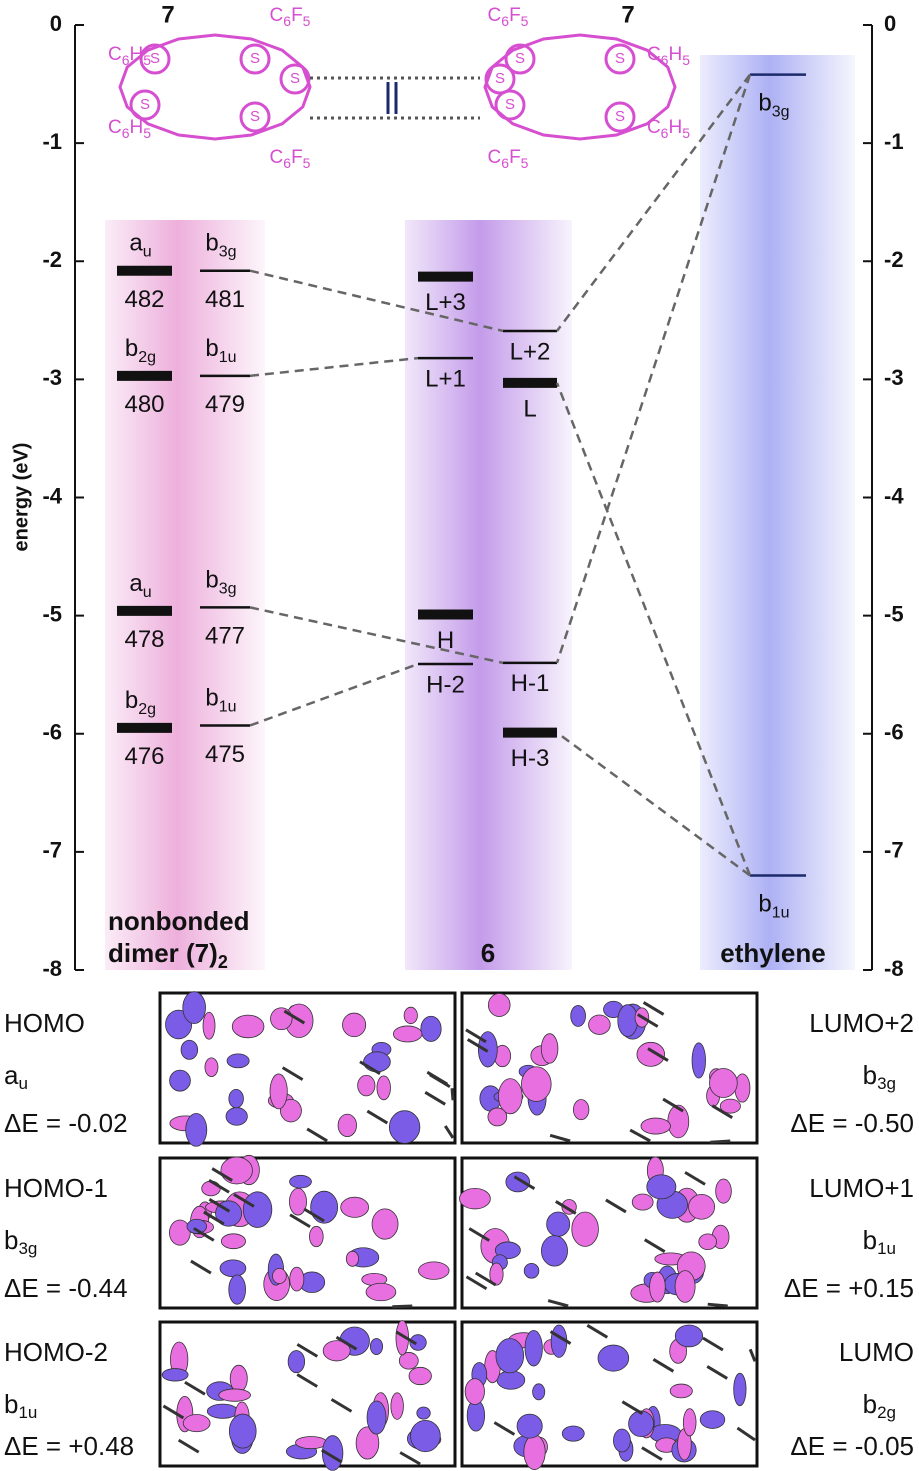 This screenshot has width=919, height=1471. What do you see at coordinates (861, 1023) in the screenshot?
I see `orbital-name: LUMO+2` at bounding box center [861, 1023].